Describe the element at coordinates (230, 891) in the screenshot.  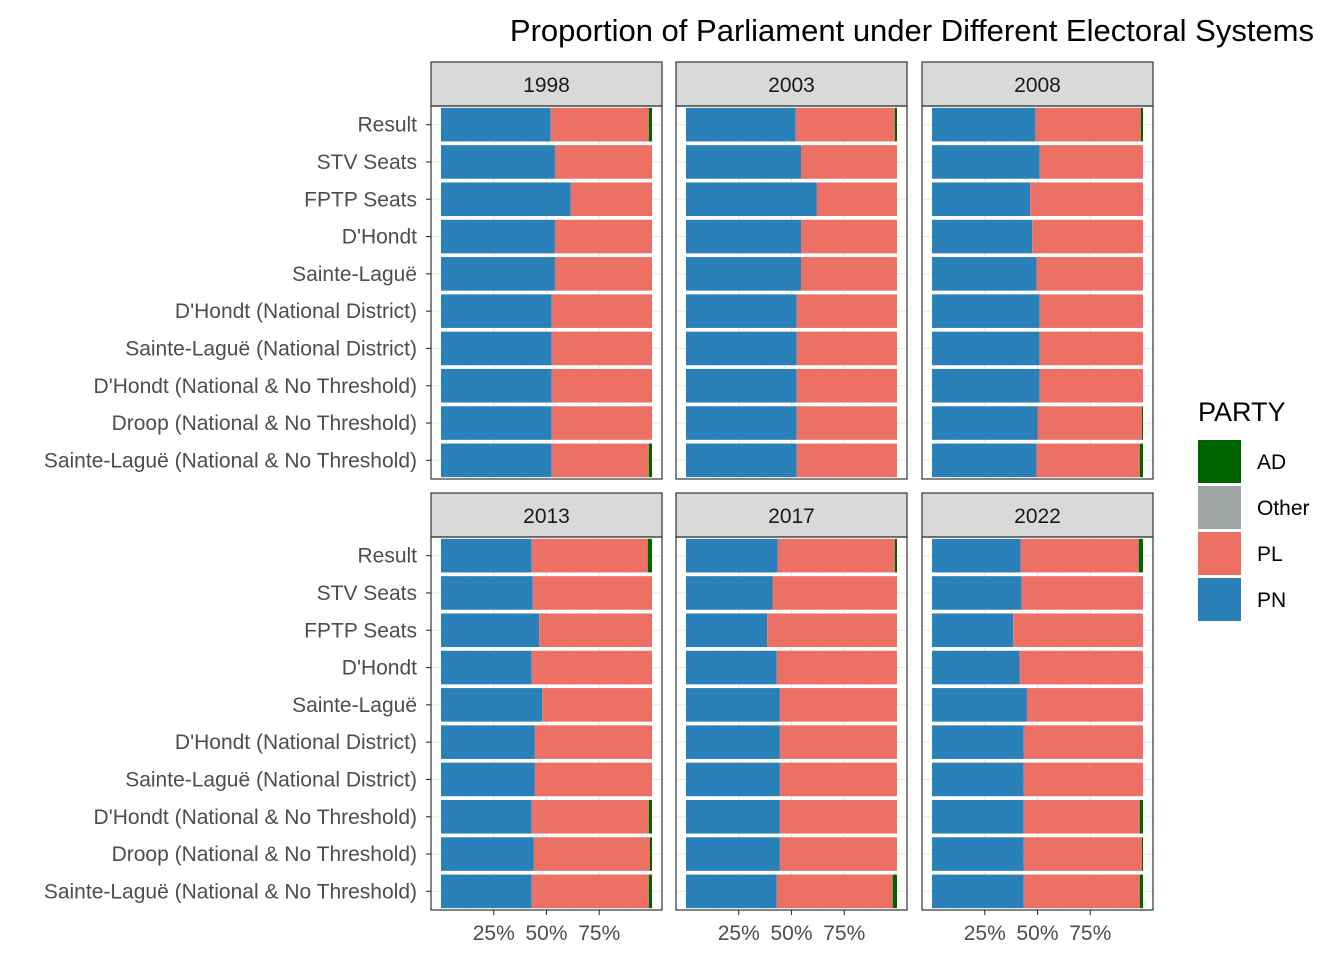
I see `y-tick-label: Sainte-Laguë (National & No Threshold)` at that location.